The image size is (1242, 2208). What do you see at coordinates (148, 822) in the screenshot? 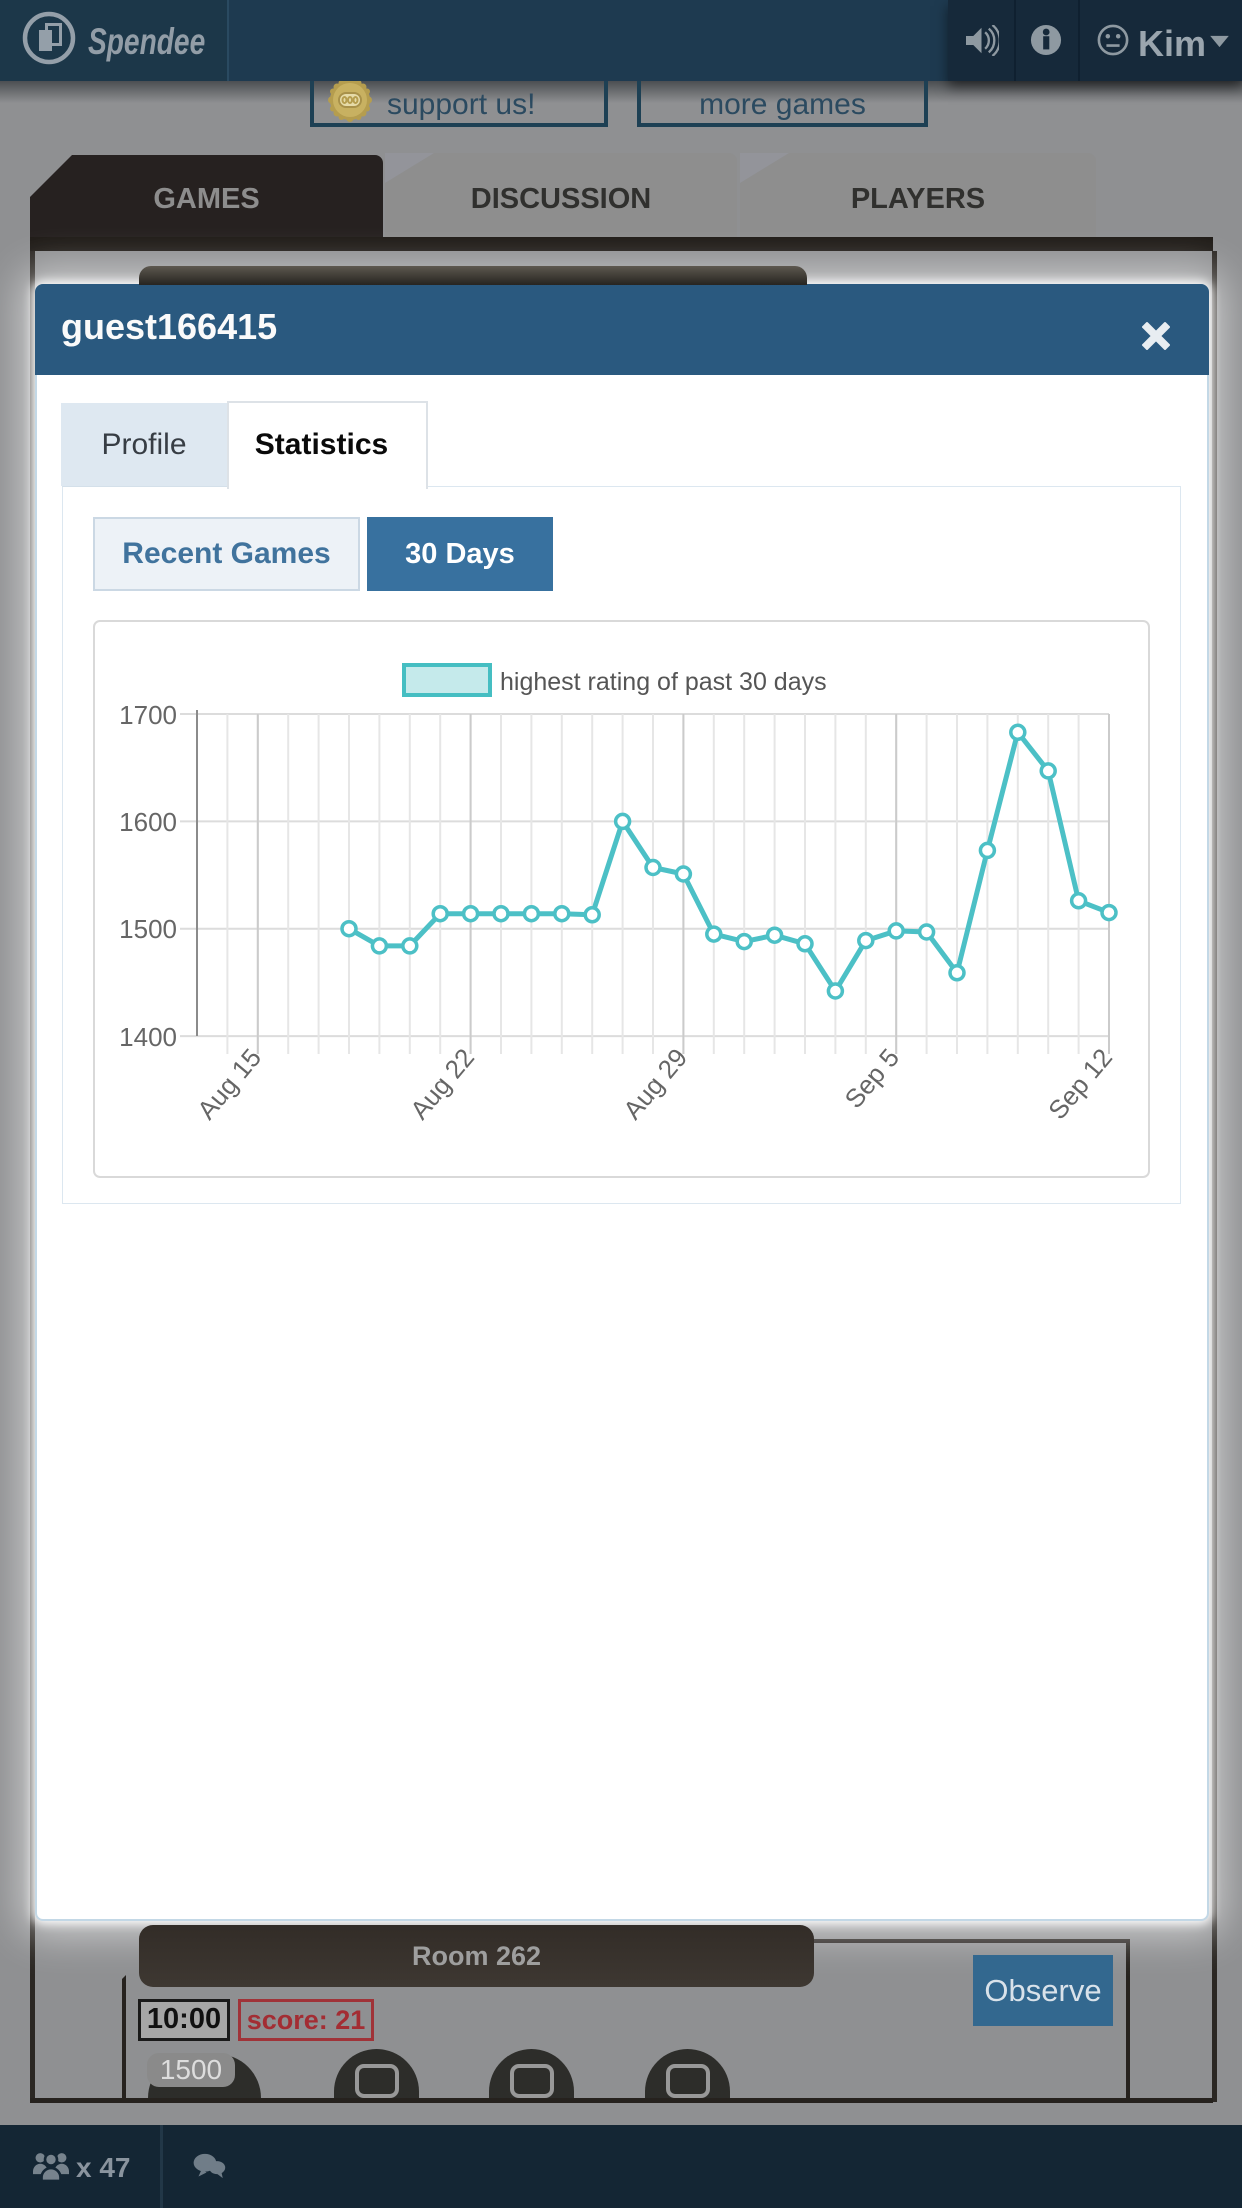
I see `svg-text: 1600` at bounding box center [148, 822].